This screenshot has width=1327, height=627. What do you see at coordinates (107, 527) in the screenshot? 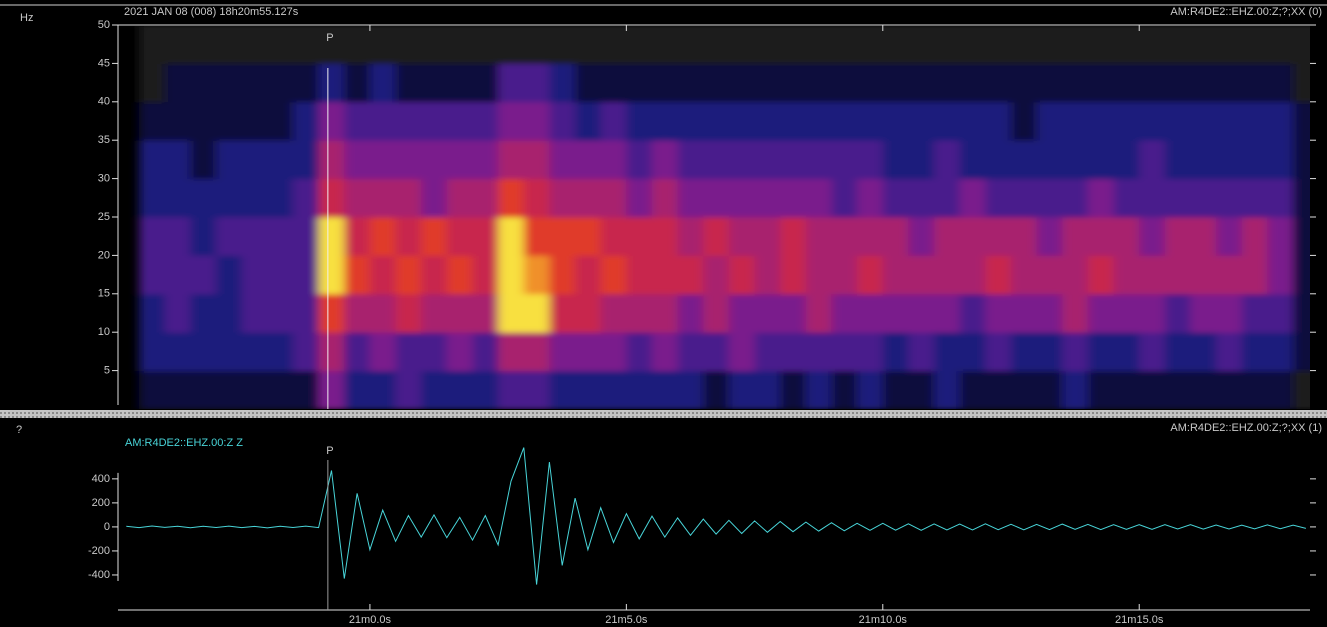
I see `y-tick-label: 0` at bounding box center [107, 527].